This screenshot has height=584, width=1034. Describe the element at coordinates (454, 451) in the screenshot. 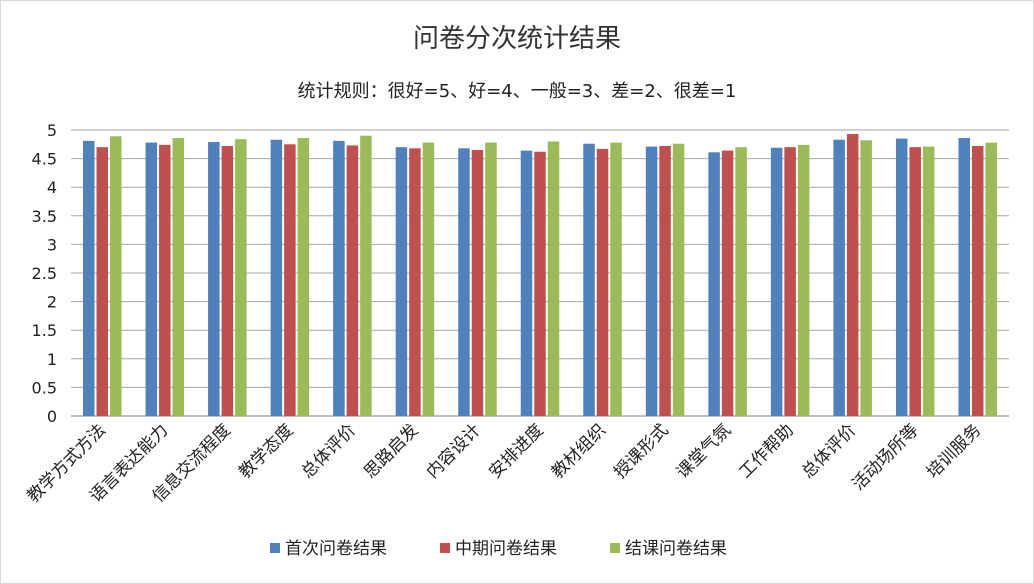

I see `x-category-label: 内容设计` at that location.